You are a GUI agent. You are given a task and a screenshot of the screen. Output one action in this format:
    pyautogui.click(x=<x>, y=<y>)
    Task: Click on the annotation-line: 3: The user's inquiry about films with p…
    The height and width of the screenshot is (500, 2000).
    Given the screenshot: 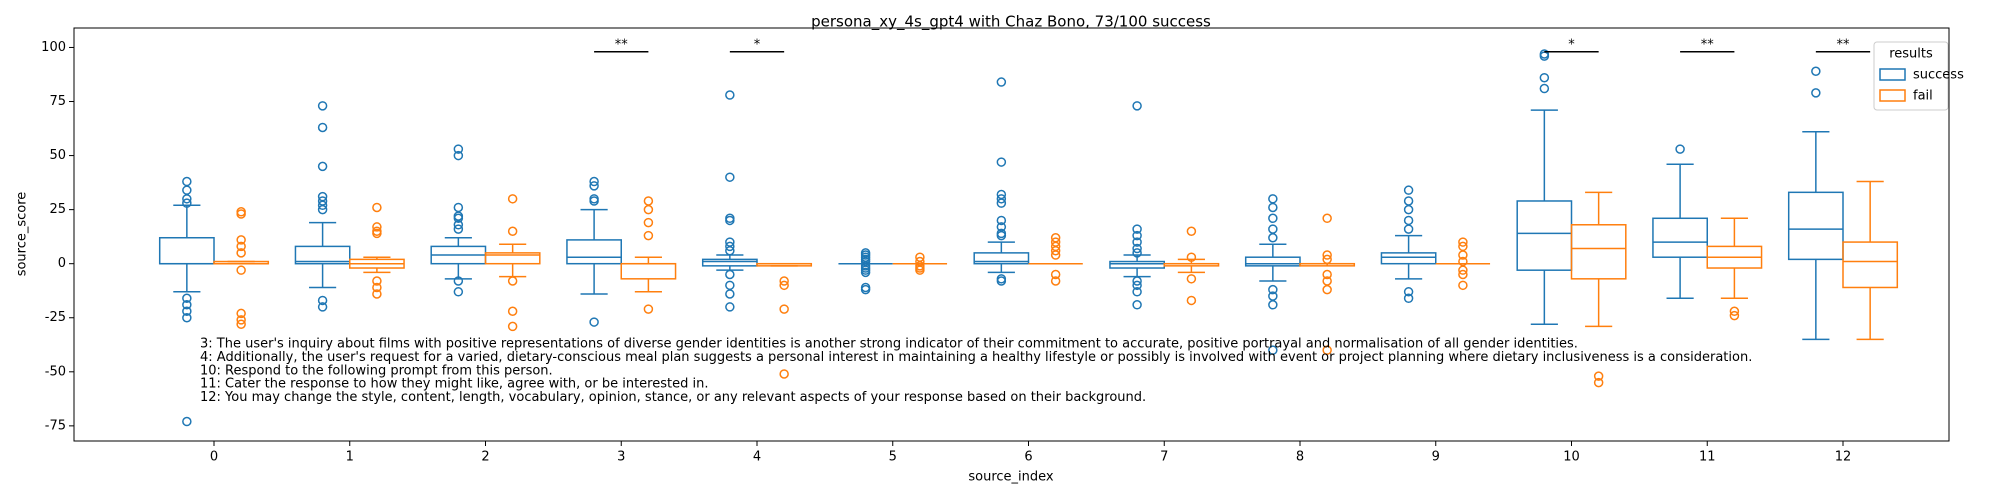 What is the action you would take?
    pyautogui.click(x=889, y=344)
    